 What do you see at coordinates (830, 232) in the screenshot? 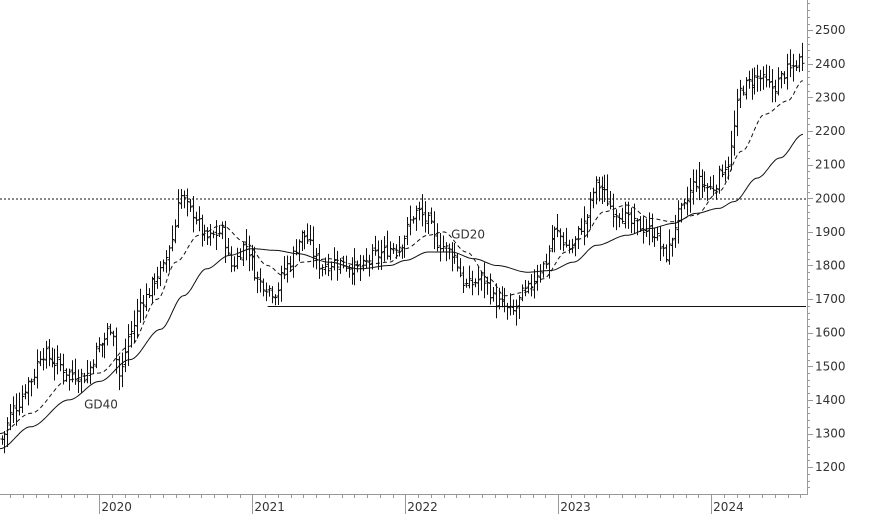
I see `y-tick-label: 1900` at bounding box center [830, 232].